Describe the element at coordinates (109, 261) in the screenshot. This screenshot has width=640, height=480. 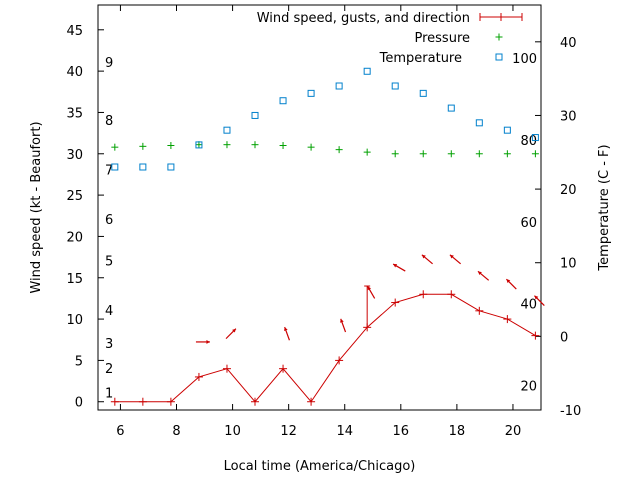
I see `beaufort-label: 5` at that location.